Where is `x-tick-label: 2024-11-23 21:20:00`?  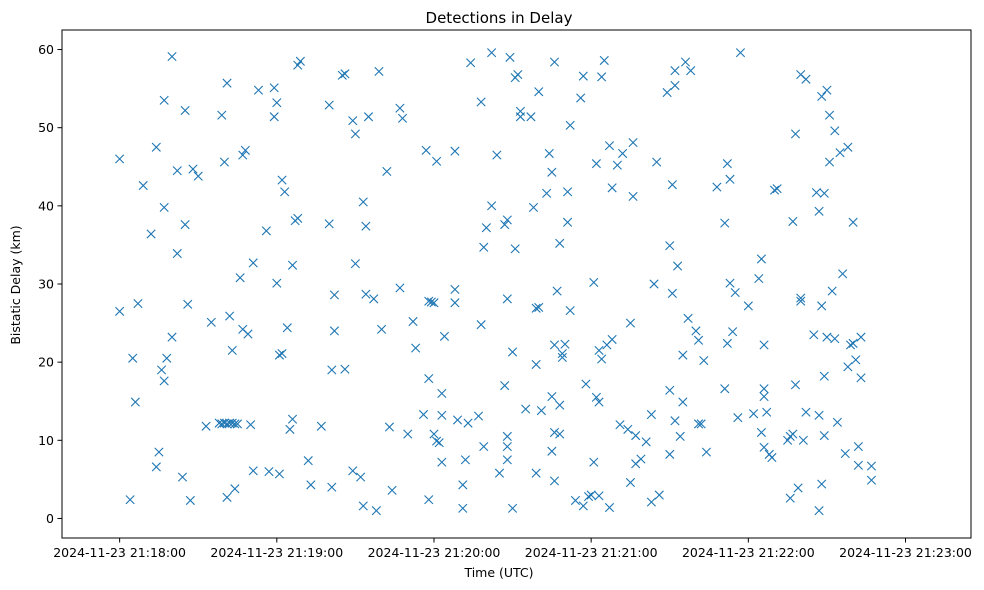 x-tick-label: 2024-11-23 21:20:00 is located at coordinates (434, 552).